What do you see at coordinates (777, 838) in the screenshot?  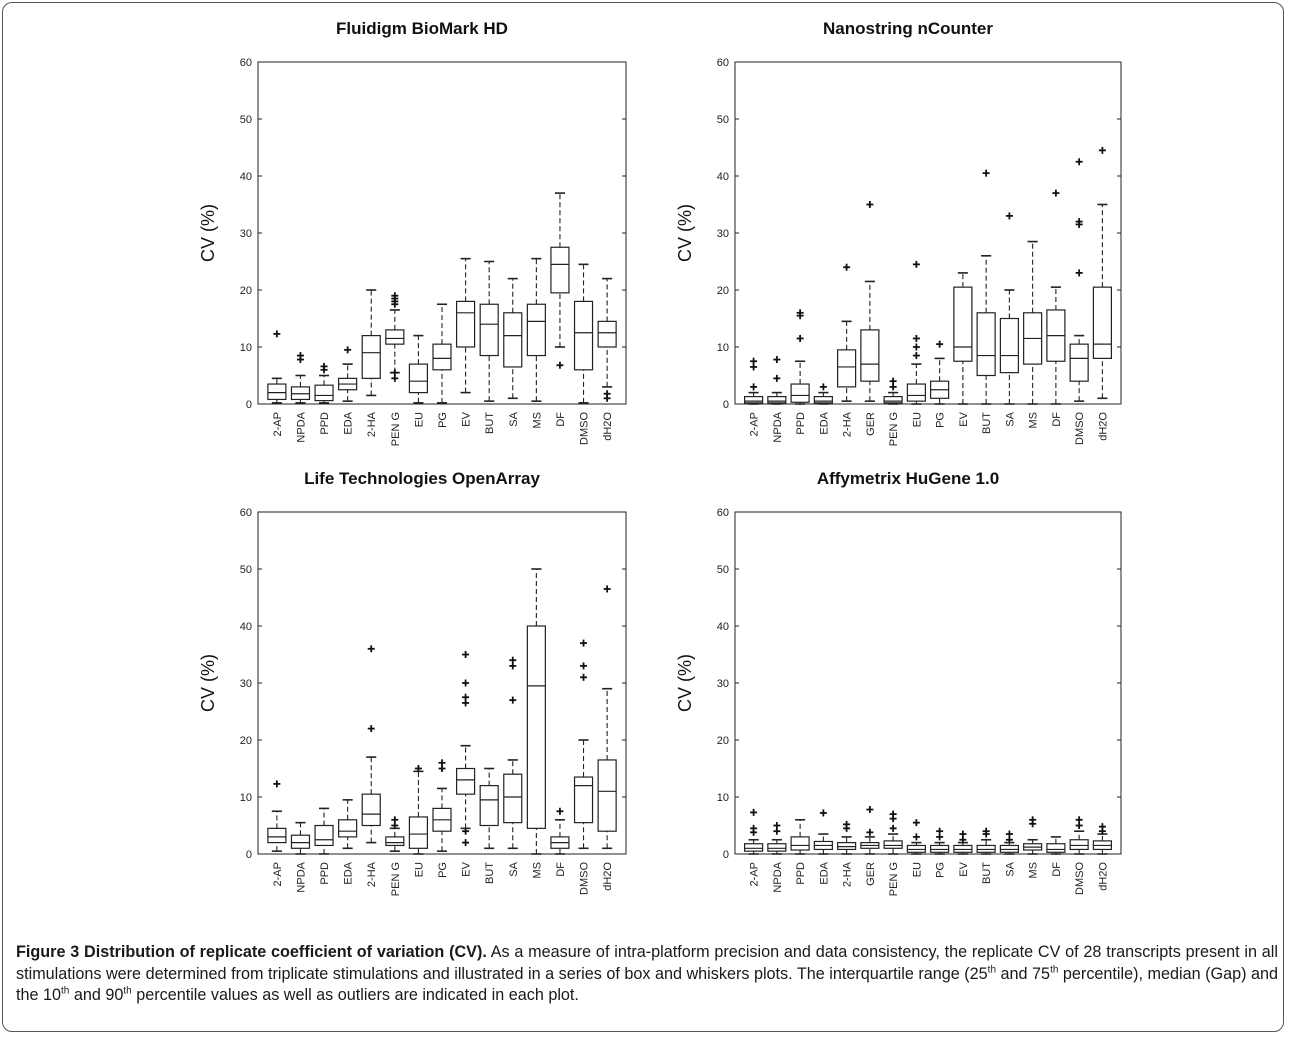 I see `box-npda` at bounding box center [777, 838].